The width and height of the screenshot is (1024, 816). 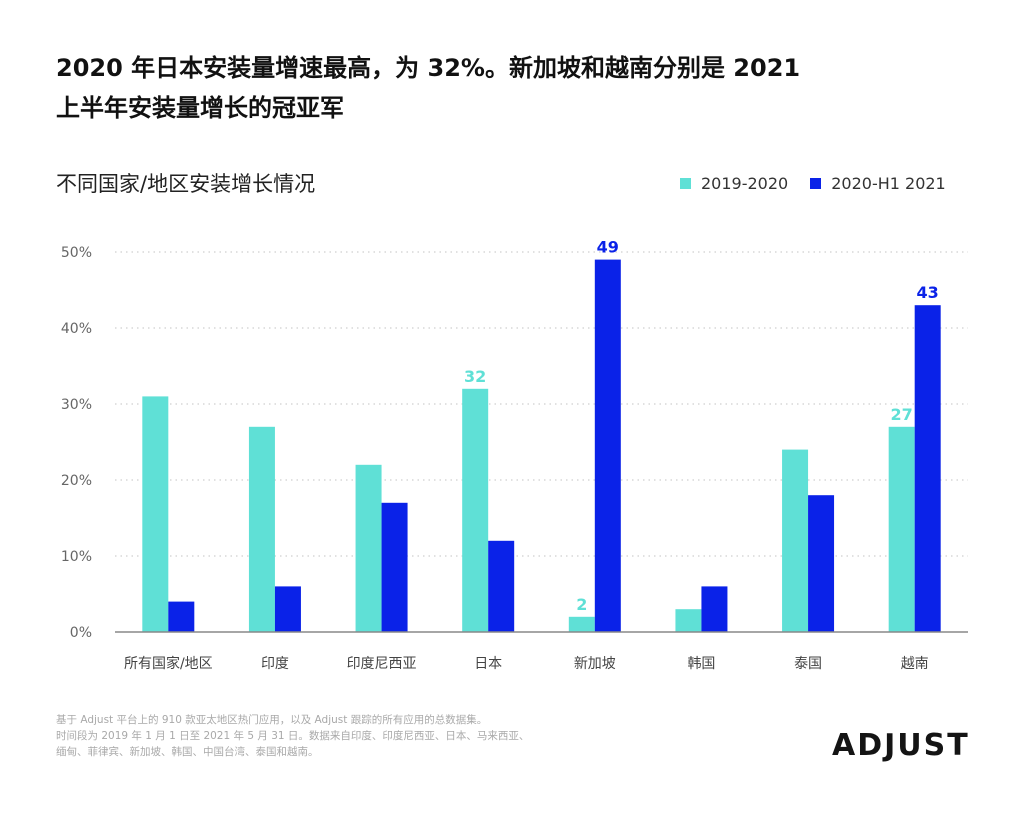 What do you see at coordinates (888, 183) in the screenshot?
I see `legend-label-series-b: 2020-H1 2021` at bounding box center [888, 183].